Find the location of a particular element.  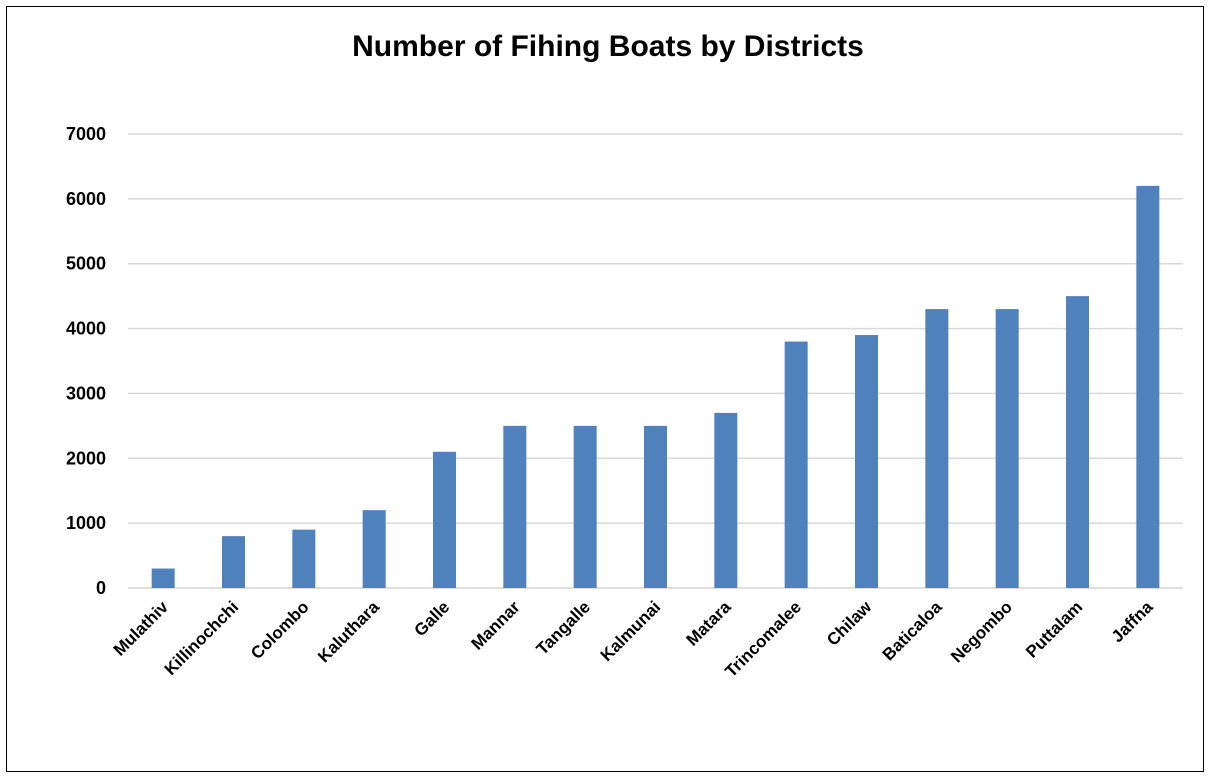

x-category-label: Matara is located at coordinates (708, 623).